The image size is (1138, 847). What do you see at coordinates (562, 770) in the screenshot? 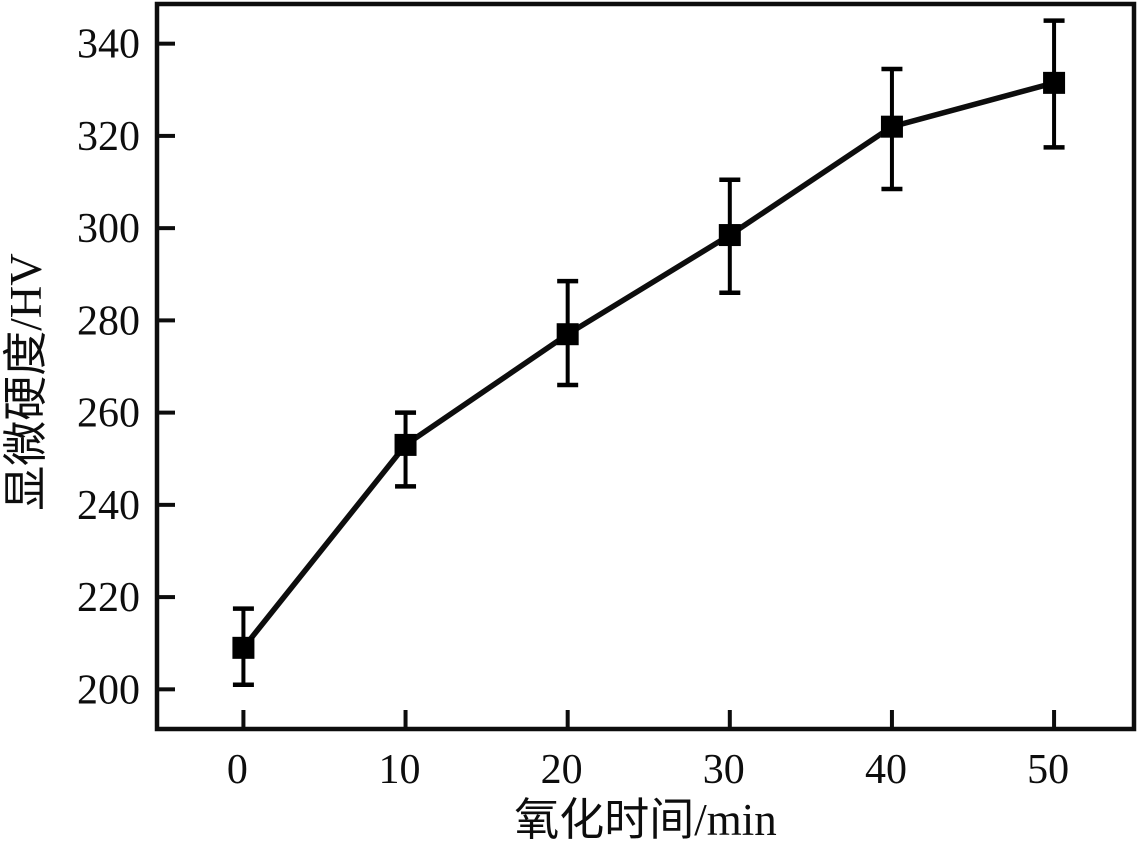
I see `x-tick-label: 20` at bounding box center [562, 770].